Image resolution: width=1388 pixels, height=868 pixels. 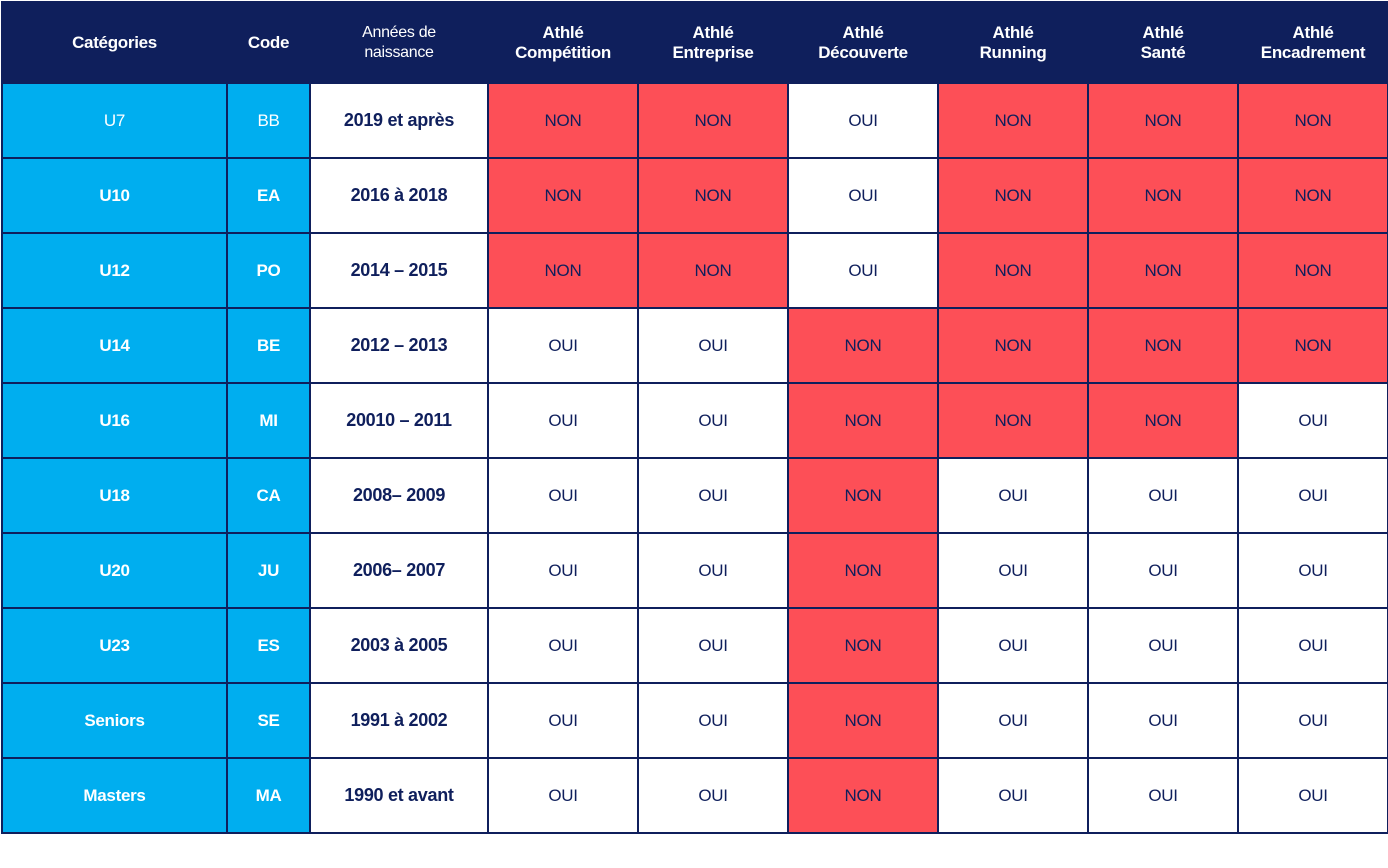 I want to click on table-row: U12 PO 2014 – 2015 NON NON OUI NON NON NON, so click(x=694, y=270).